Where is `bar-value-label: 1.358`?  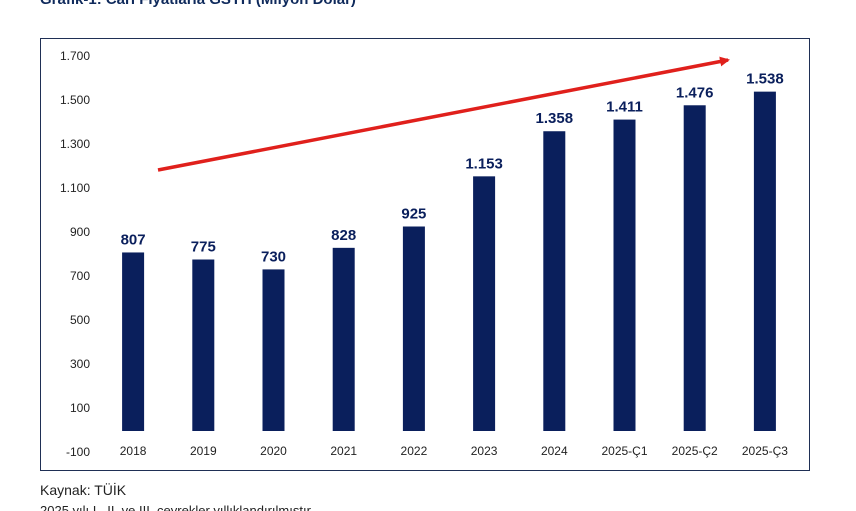 bar-value-label: 1.358 is located at coordinates (555, 118).